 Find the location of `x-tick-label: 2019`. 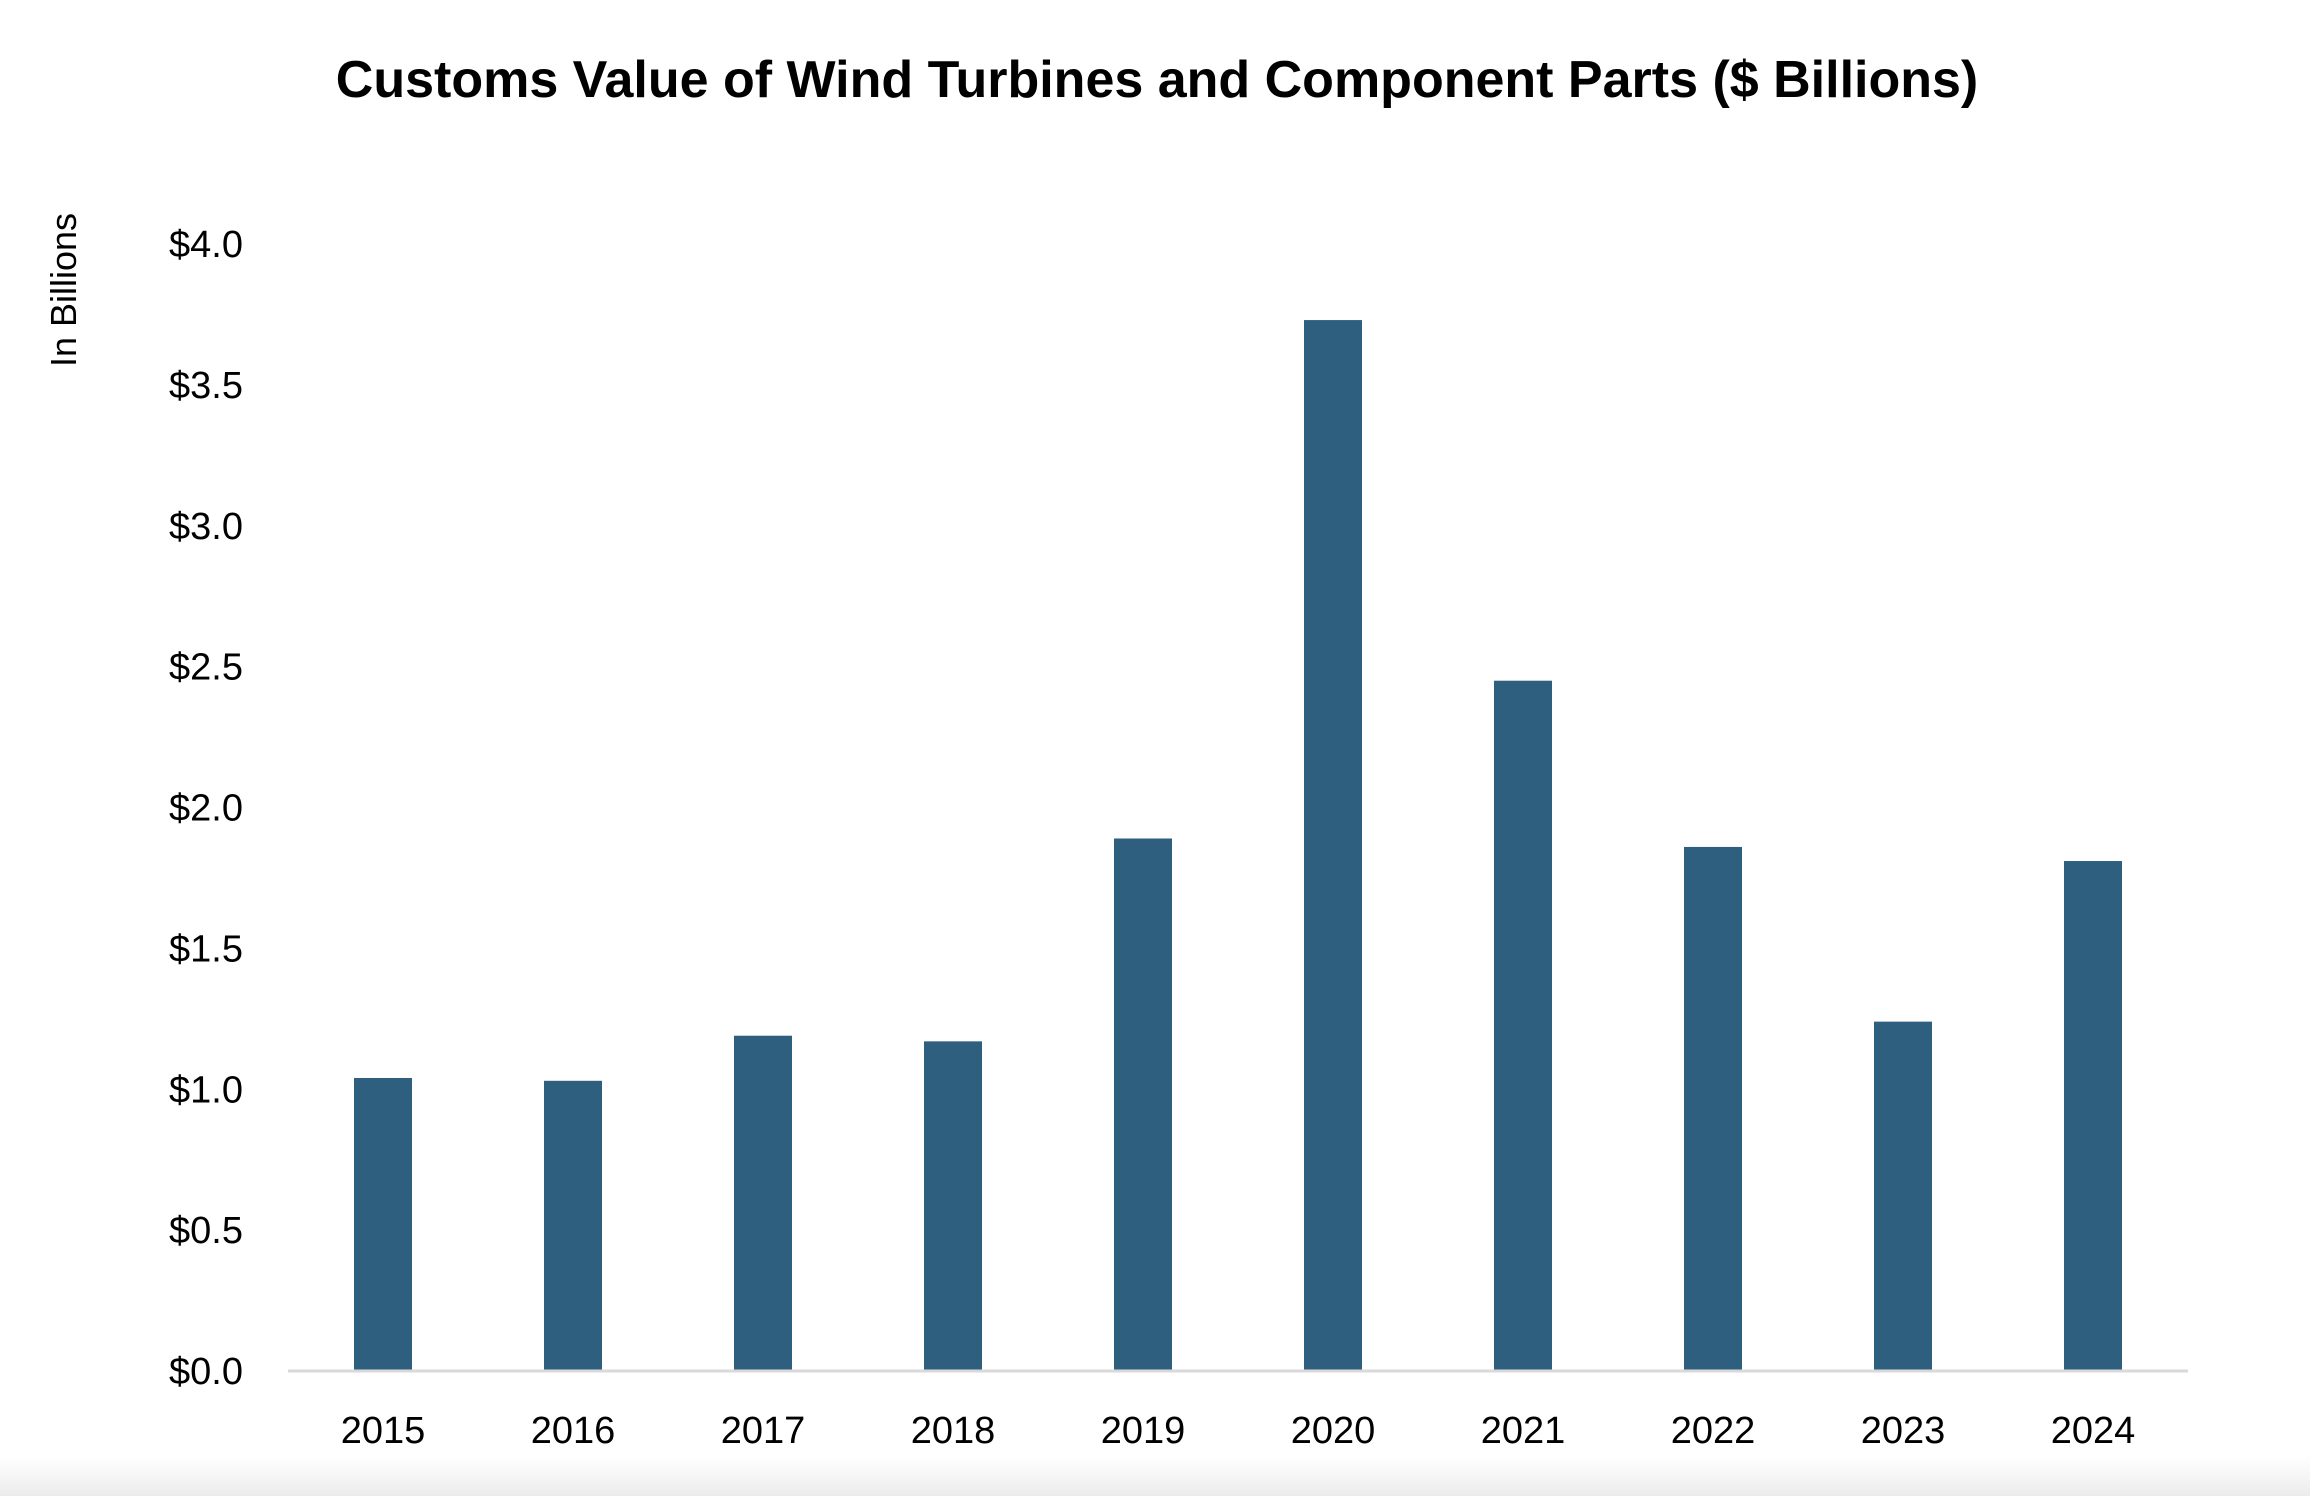

x-tick-label: 2019 is located at coordinates (1143, 1431).